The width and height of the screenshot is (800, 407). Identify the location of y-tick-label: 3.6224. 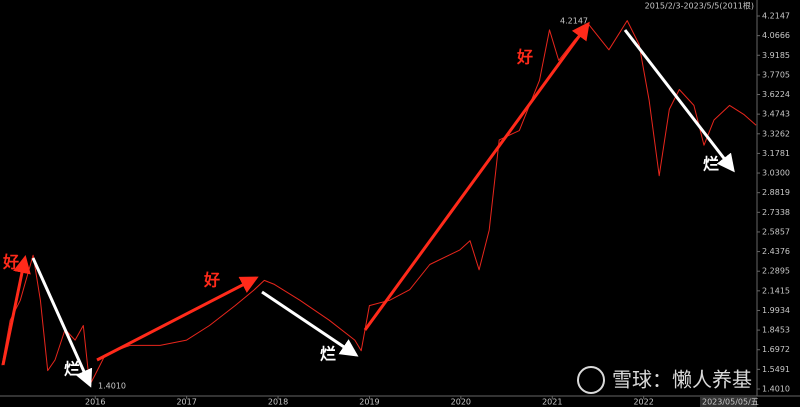
(776, 94).